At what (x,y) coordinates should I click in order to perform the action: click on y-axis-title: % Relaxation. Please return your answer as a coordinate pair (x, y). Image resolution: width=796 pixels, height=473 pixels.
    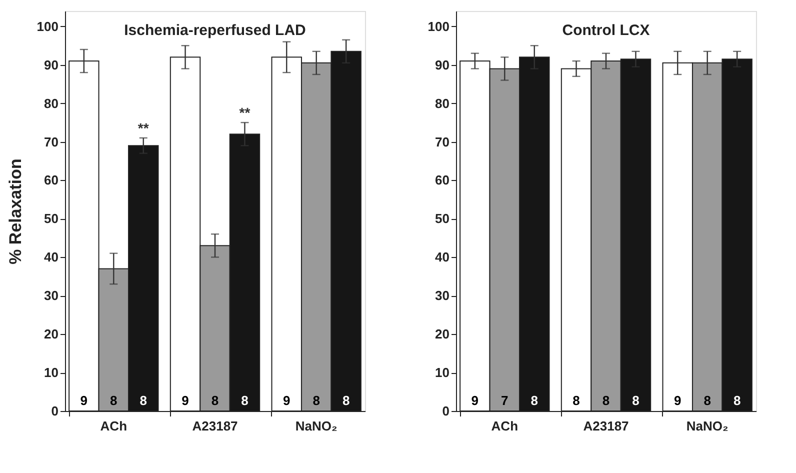
    Looking at the image, I should click on (15, 211).